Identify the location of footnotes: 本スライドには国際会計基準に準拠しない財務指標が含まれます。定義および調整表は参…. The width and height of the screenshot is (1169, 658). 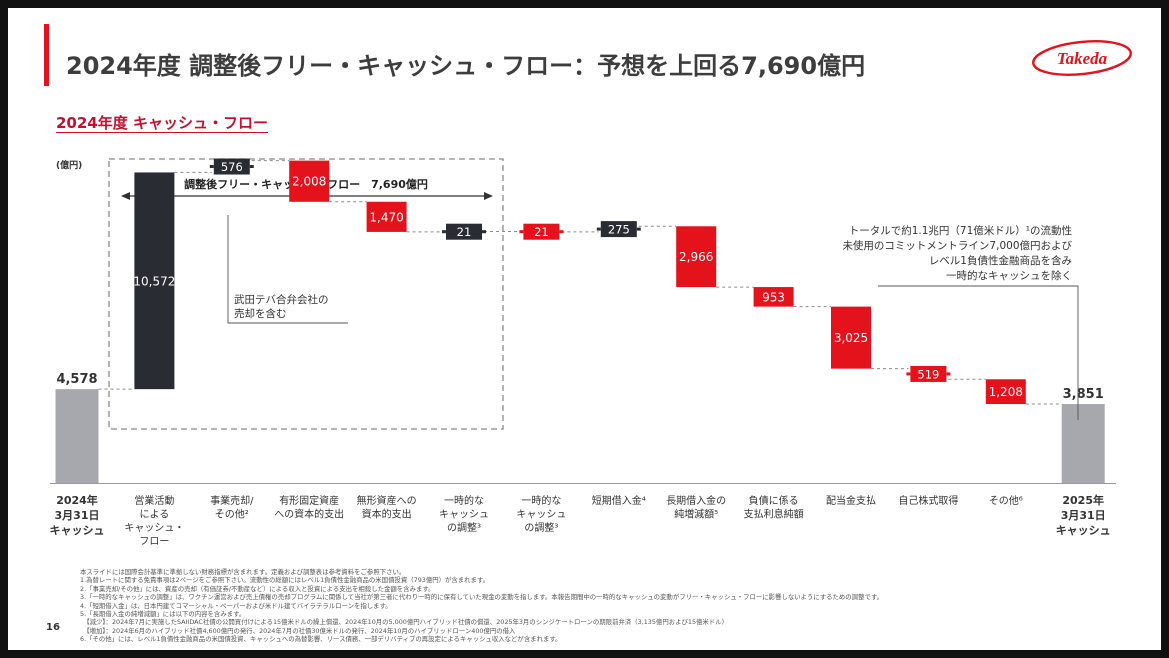
(615, 606).